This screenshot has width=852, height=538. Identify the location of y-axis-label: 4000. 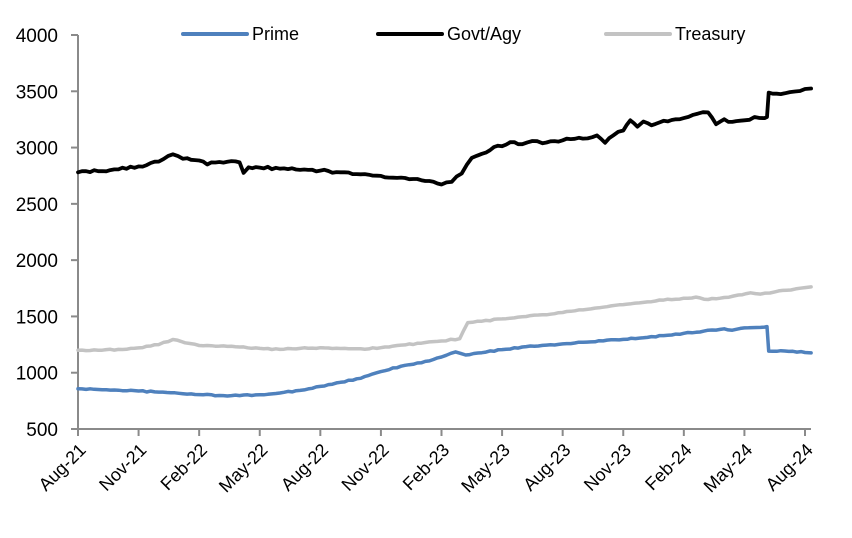
(37, 36).